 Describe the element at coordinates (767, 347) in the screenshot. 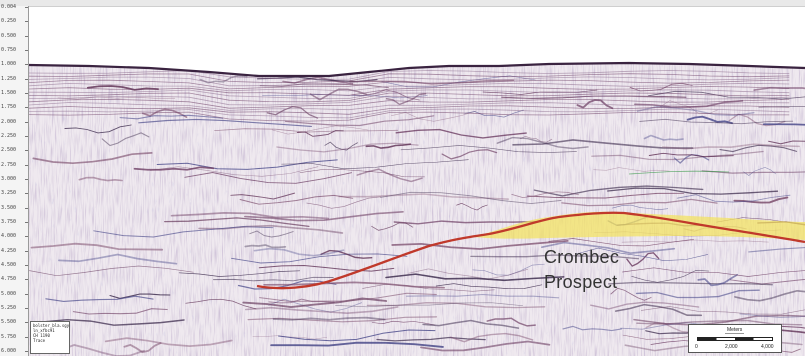

I see `scale-label-2: 4,000` at that location.